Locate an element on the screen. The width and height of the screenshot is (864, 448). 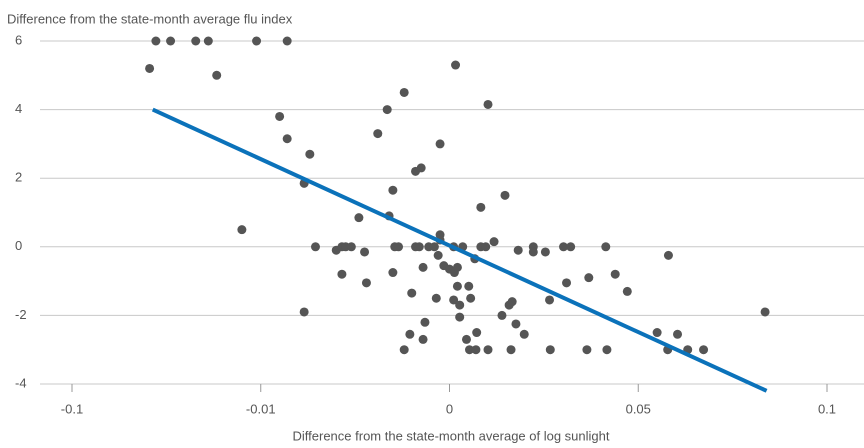
x-tick-label: 0.05 is located at coordinates (638, 408).